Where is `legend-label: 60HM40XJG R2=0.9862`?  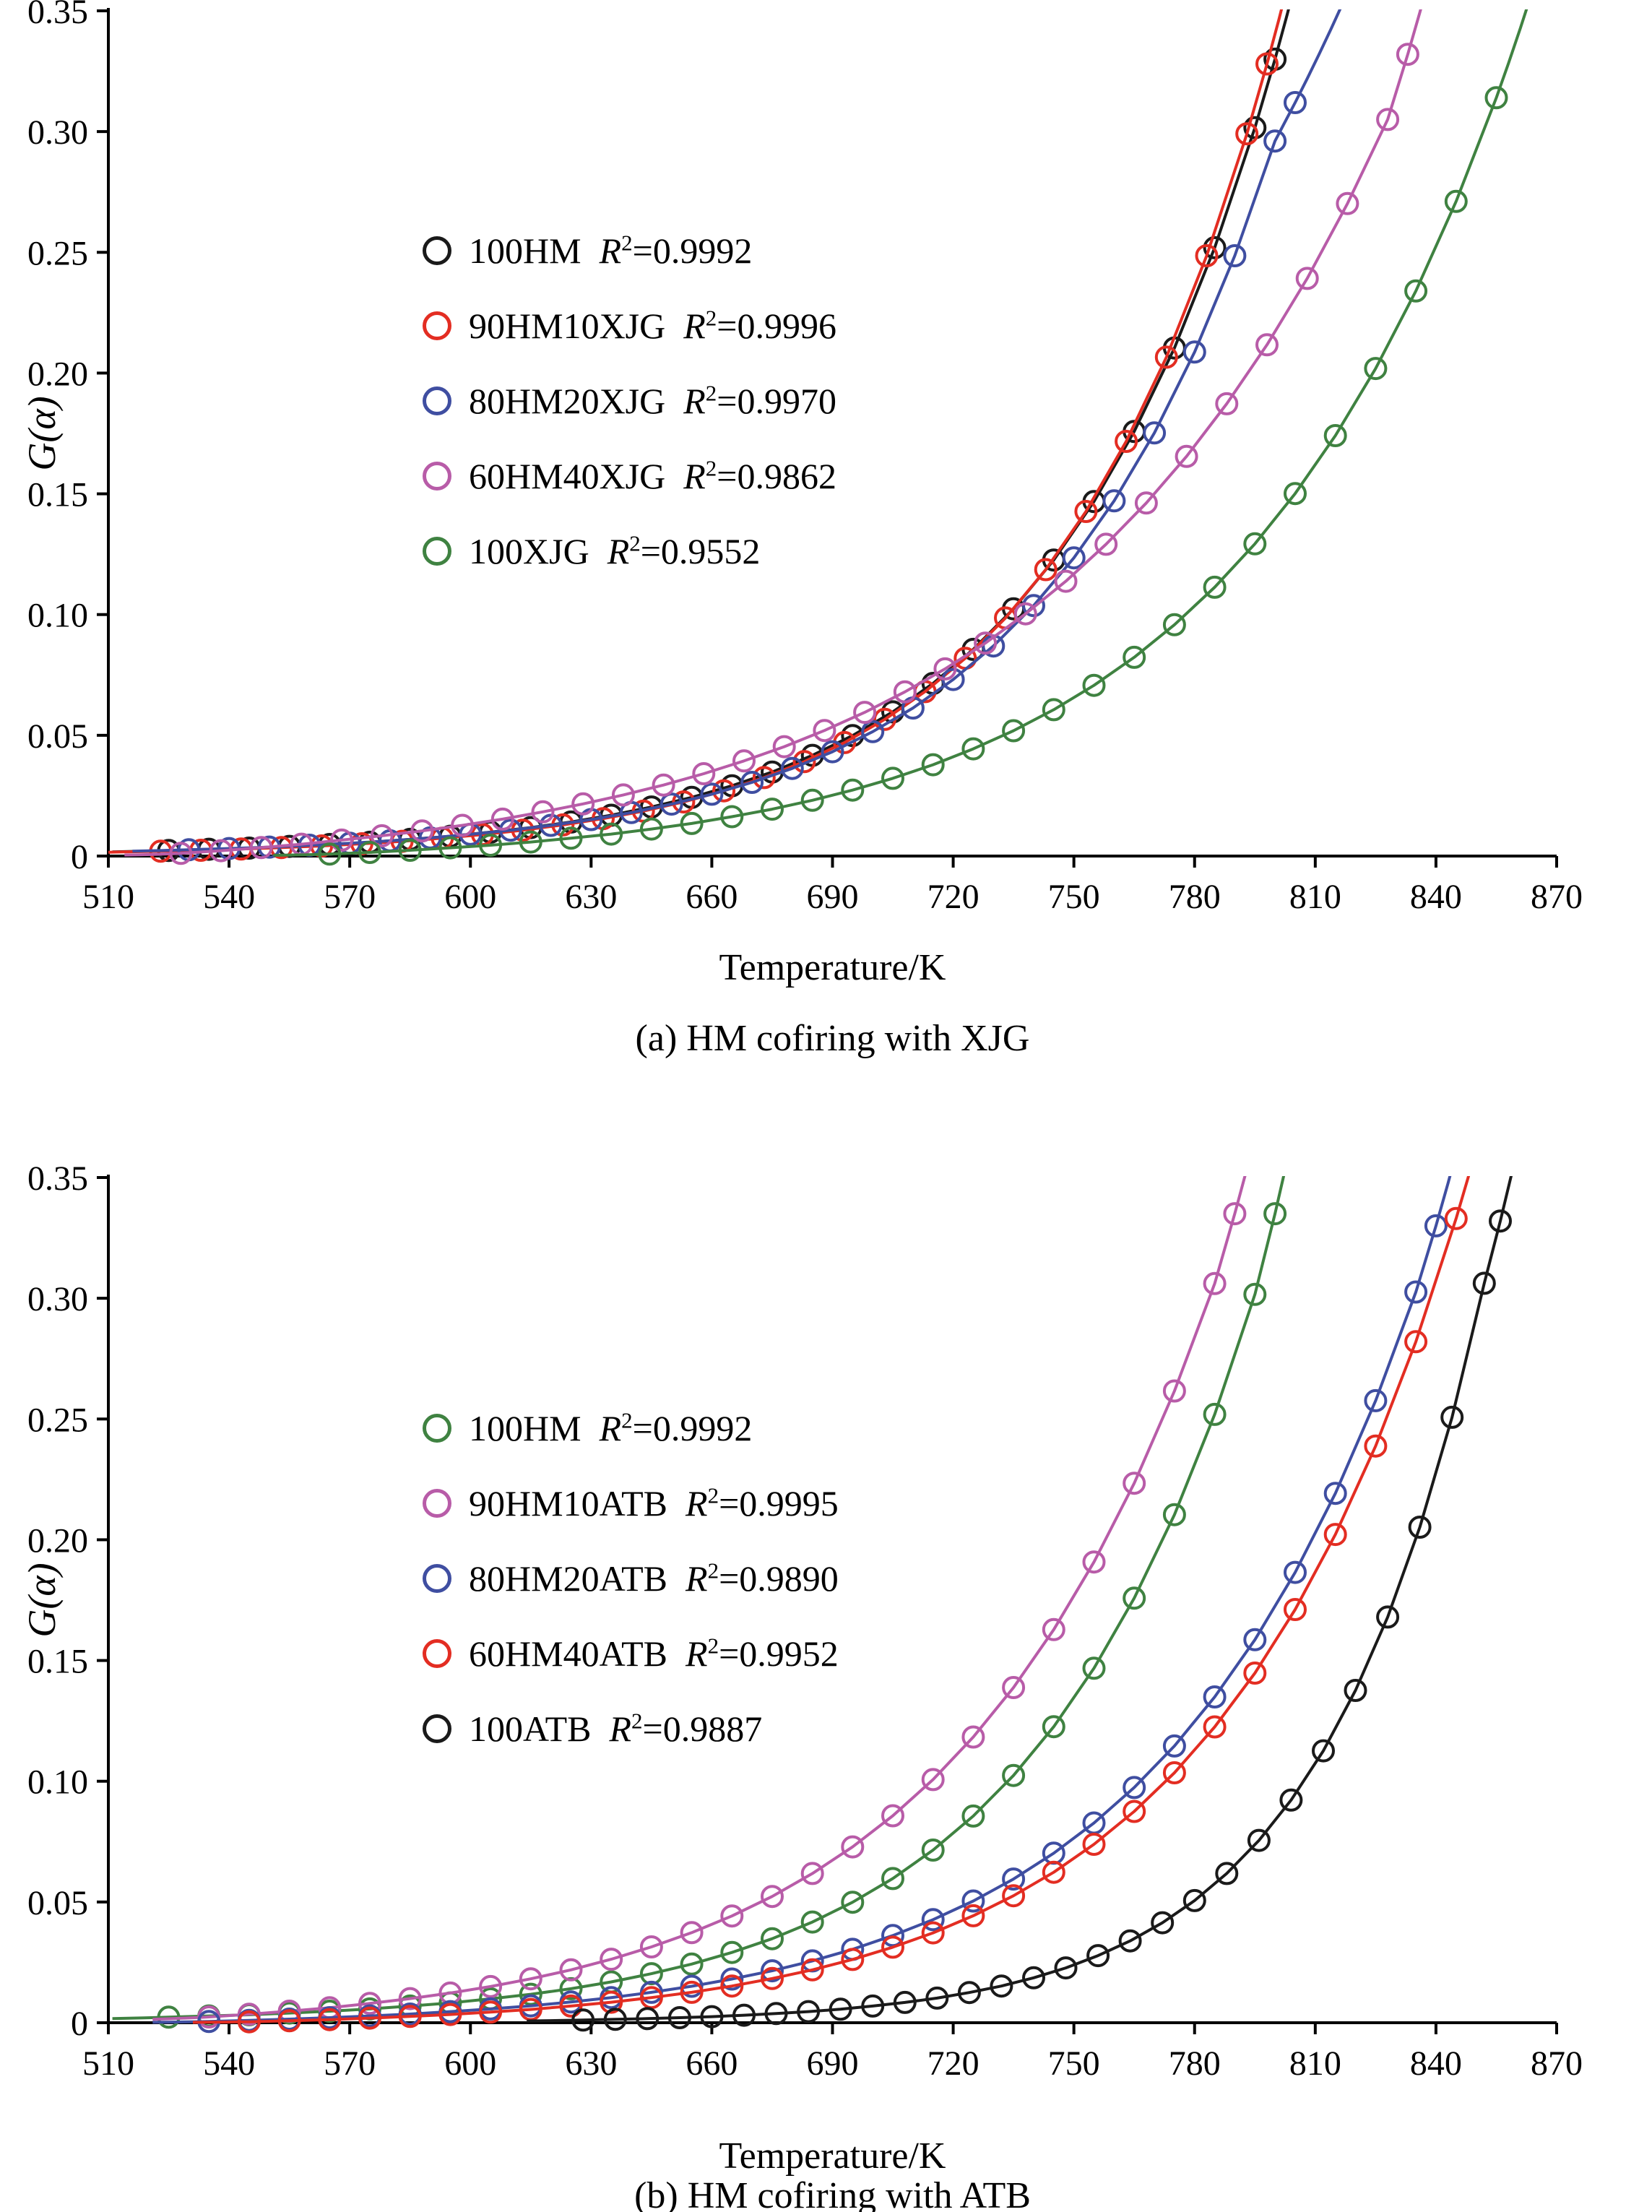 legend-label: 60HM40XJG R2=0.9862 is located at coordinates (652, 476).